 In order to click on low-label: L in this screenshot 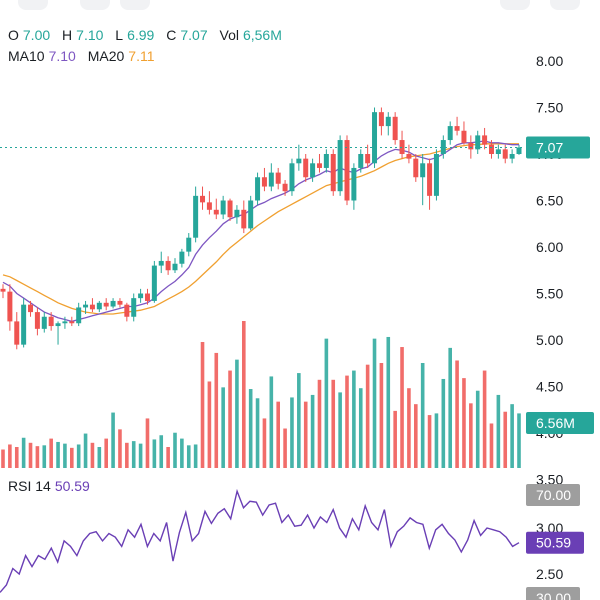, I will do `click(119, 35)`.